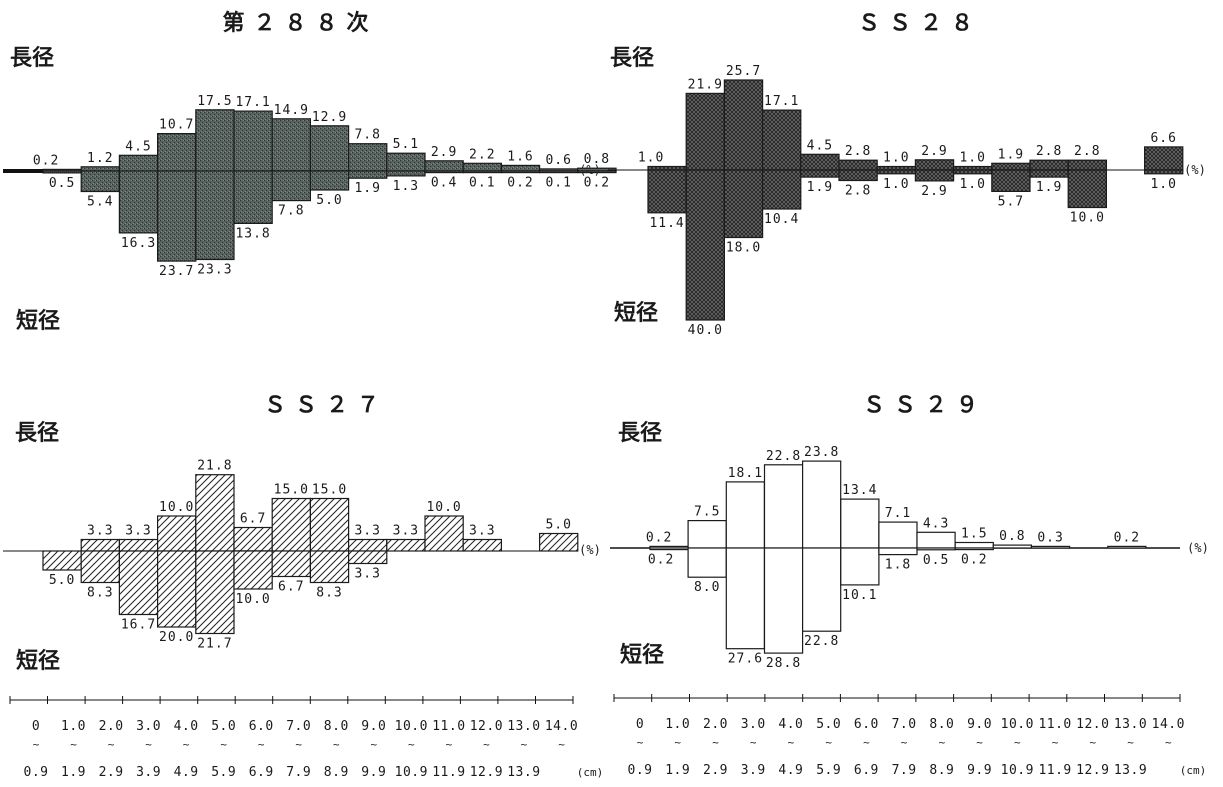 The height and width of the screenshot is (787, 1223). Describe the element at coordinates (298, 772) in the screenshot. I see `bin-end-label: 7.9` at that location.